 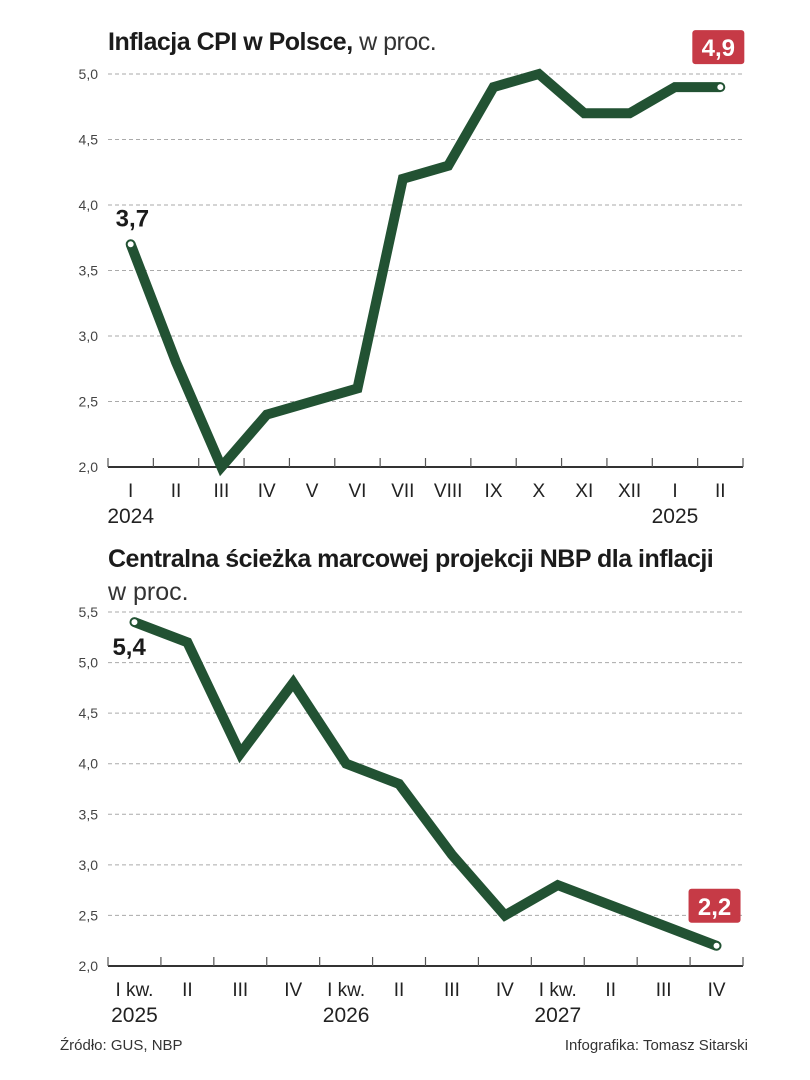 I want to click on value-badge-label: 2,2, so click(x=714, y=907).